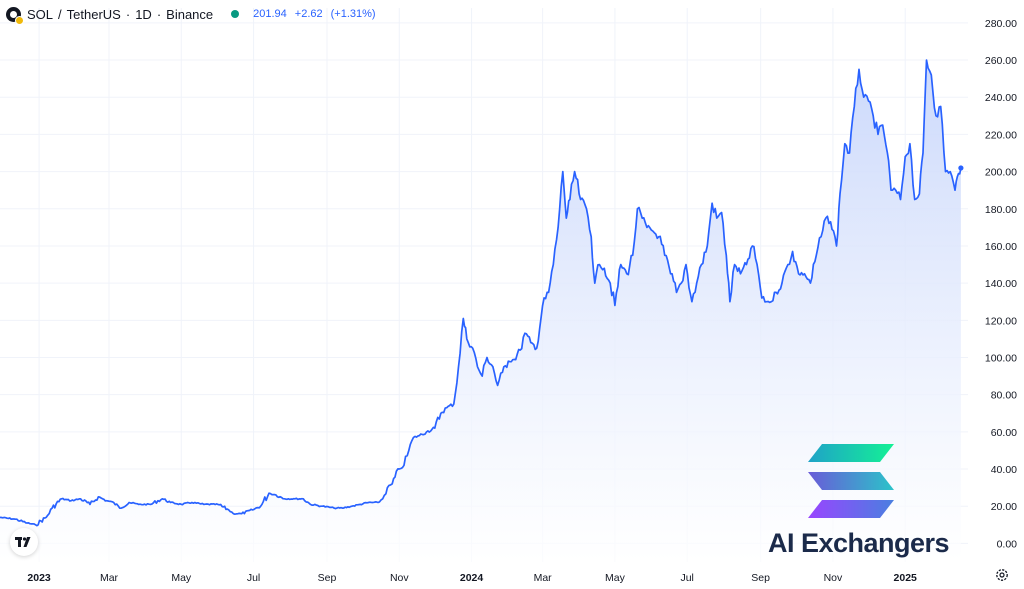 This screenshot has width=1024, height=589. I want to click on legend-quote: TetherUS, so click(93, 14).